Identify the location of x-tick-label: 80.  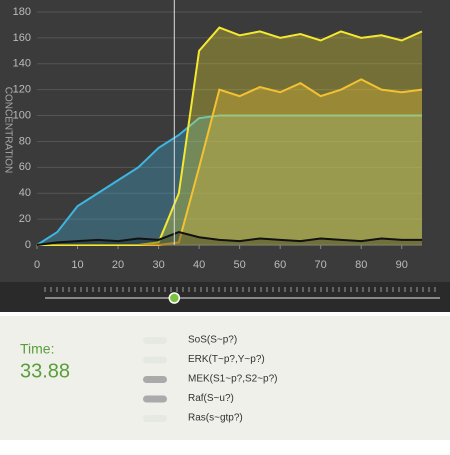
(361, 265).